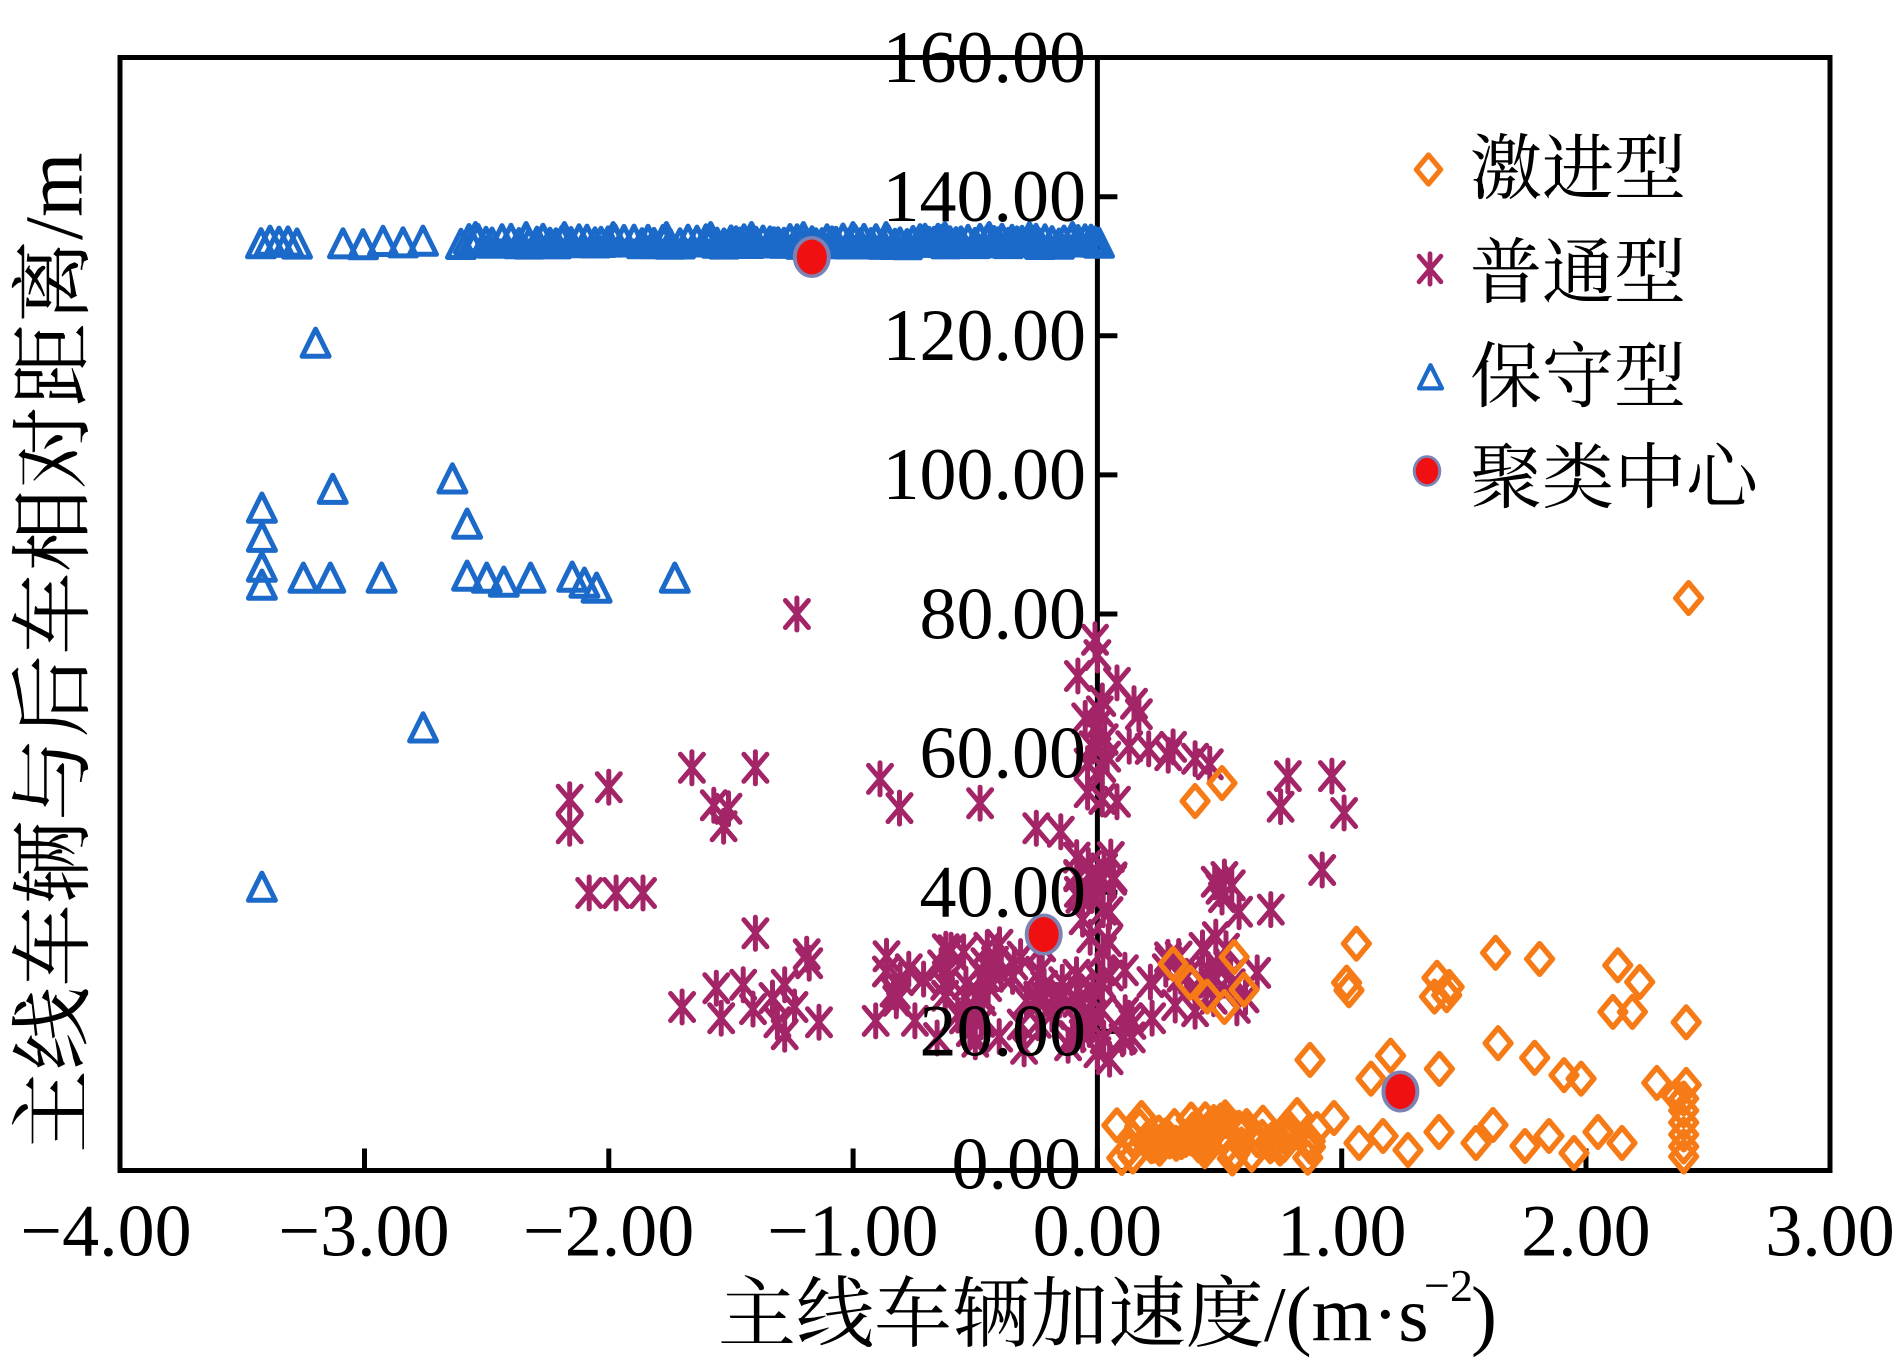 The width and height of the screenshot is (1901, 1360). What do you see at coordinates (985, 475) in the screenshot?
I see `svg-text: 100.00` at bounding box center [985, 475].